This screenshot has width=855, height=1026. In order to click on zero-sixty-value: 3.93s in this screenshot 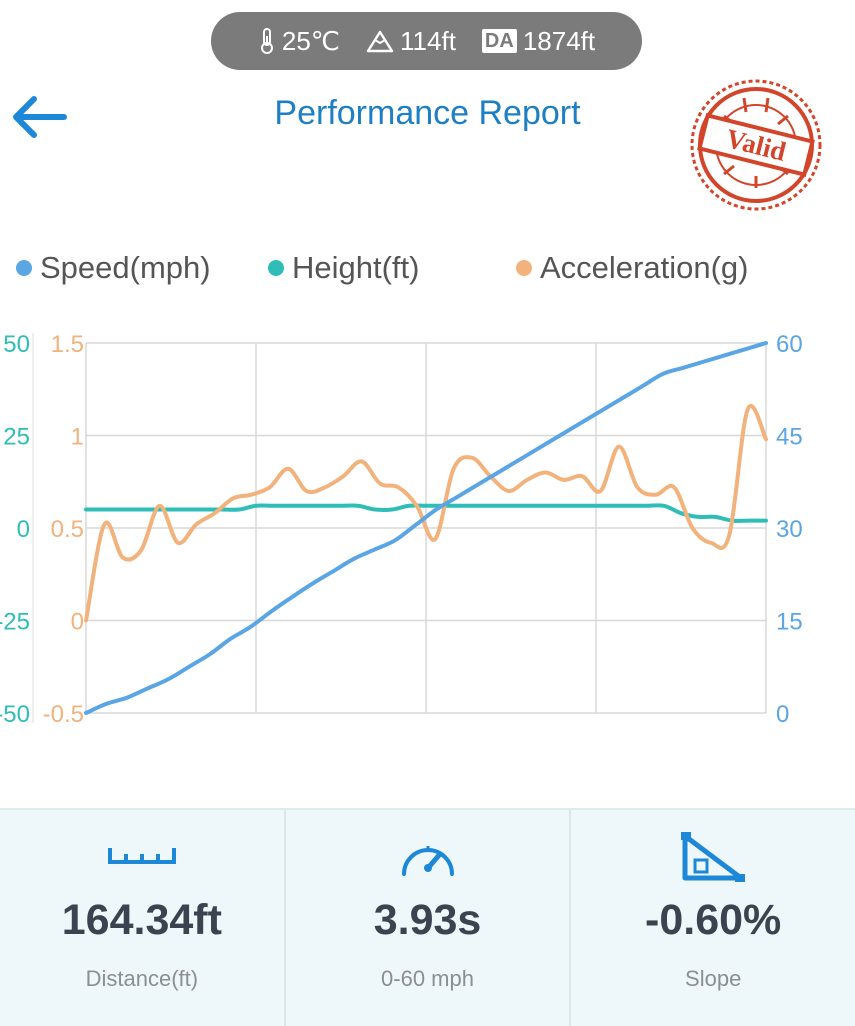, I will do `click(427, 920)`.